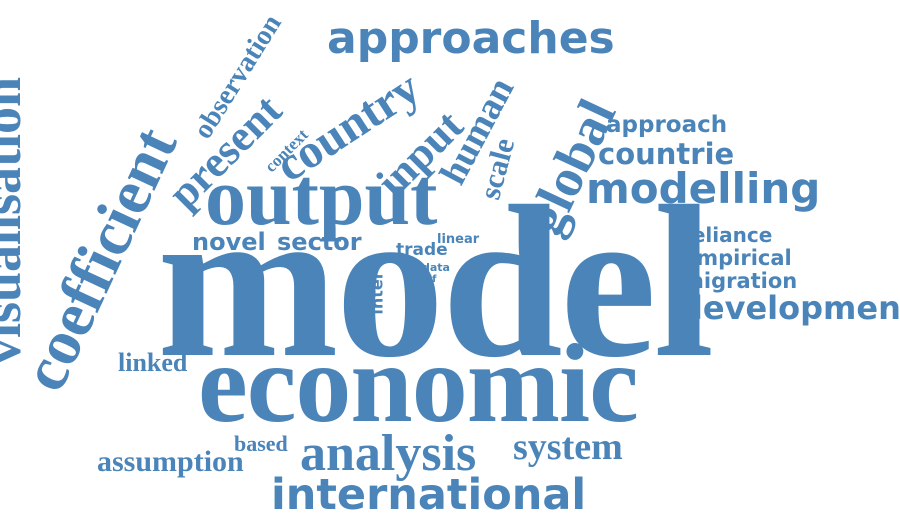  What do you see at coordinates (740, 281) in the screenshot?
I see `word-migration: migration` at bounding box center [740, 281].